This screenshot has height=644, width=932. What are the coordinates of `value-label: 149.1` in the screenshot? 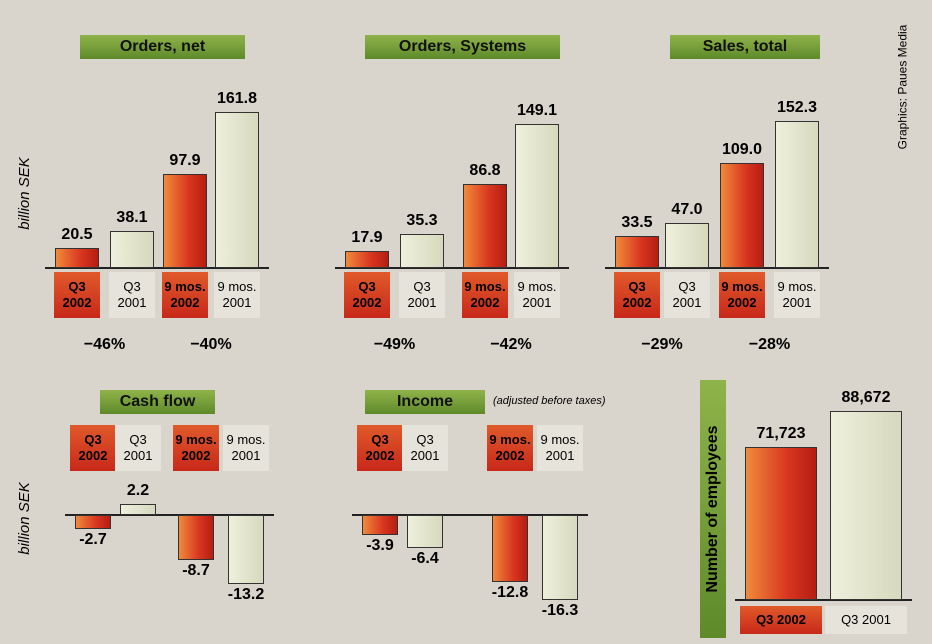 It's located at (537, 111).